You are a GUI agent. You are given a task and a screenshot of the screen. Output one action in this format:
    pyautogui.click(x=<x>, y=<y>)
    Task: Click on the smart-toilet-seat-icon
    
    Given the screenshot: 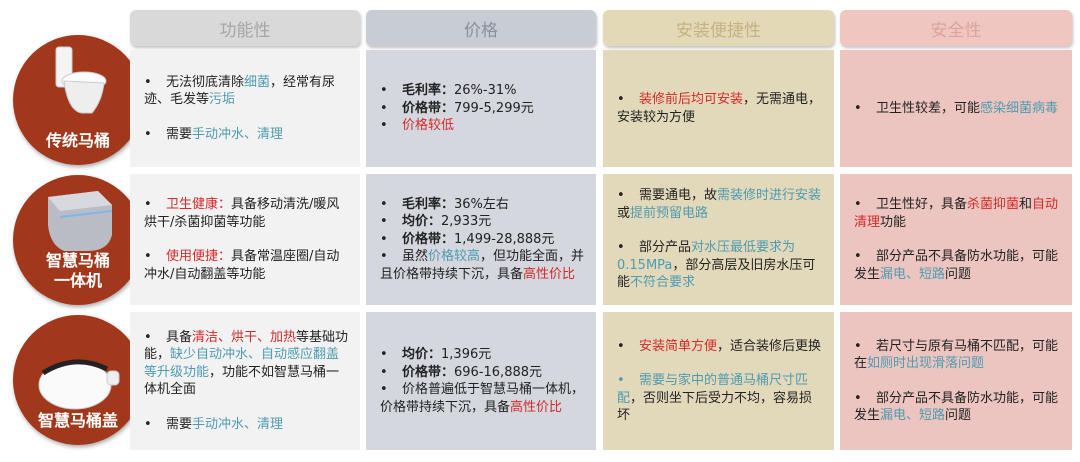 What is the action you would take?
    pyautogui.click(x=78, y=382)
    